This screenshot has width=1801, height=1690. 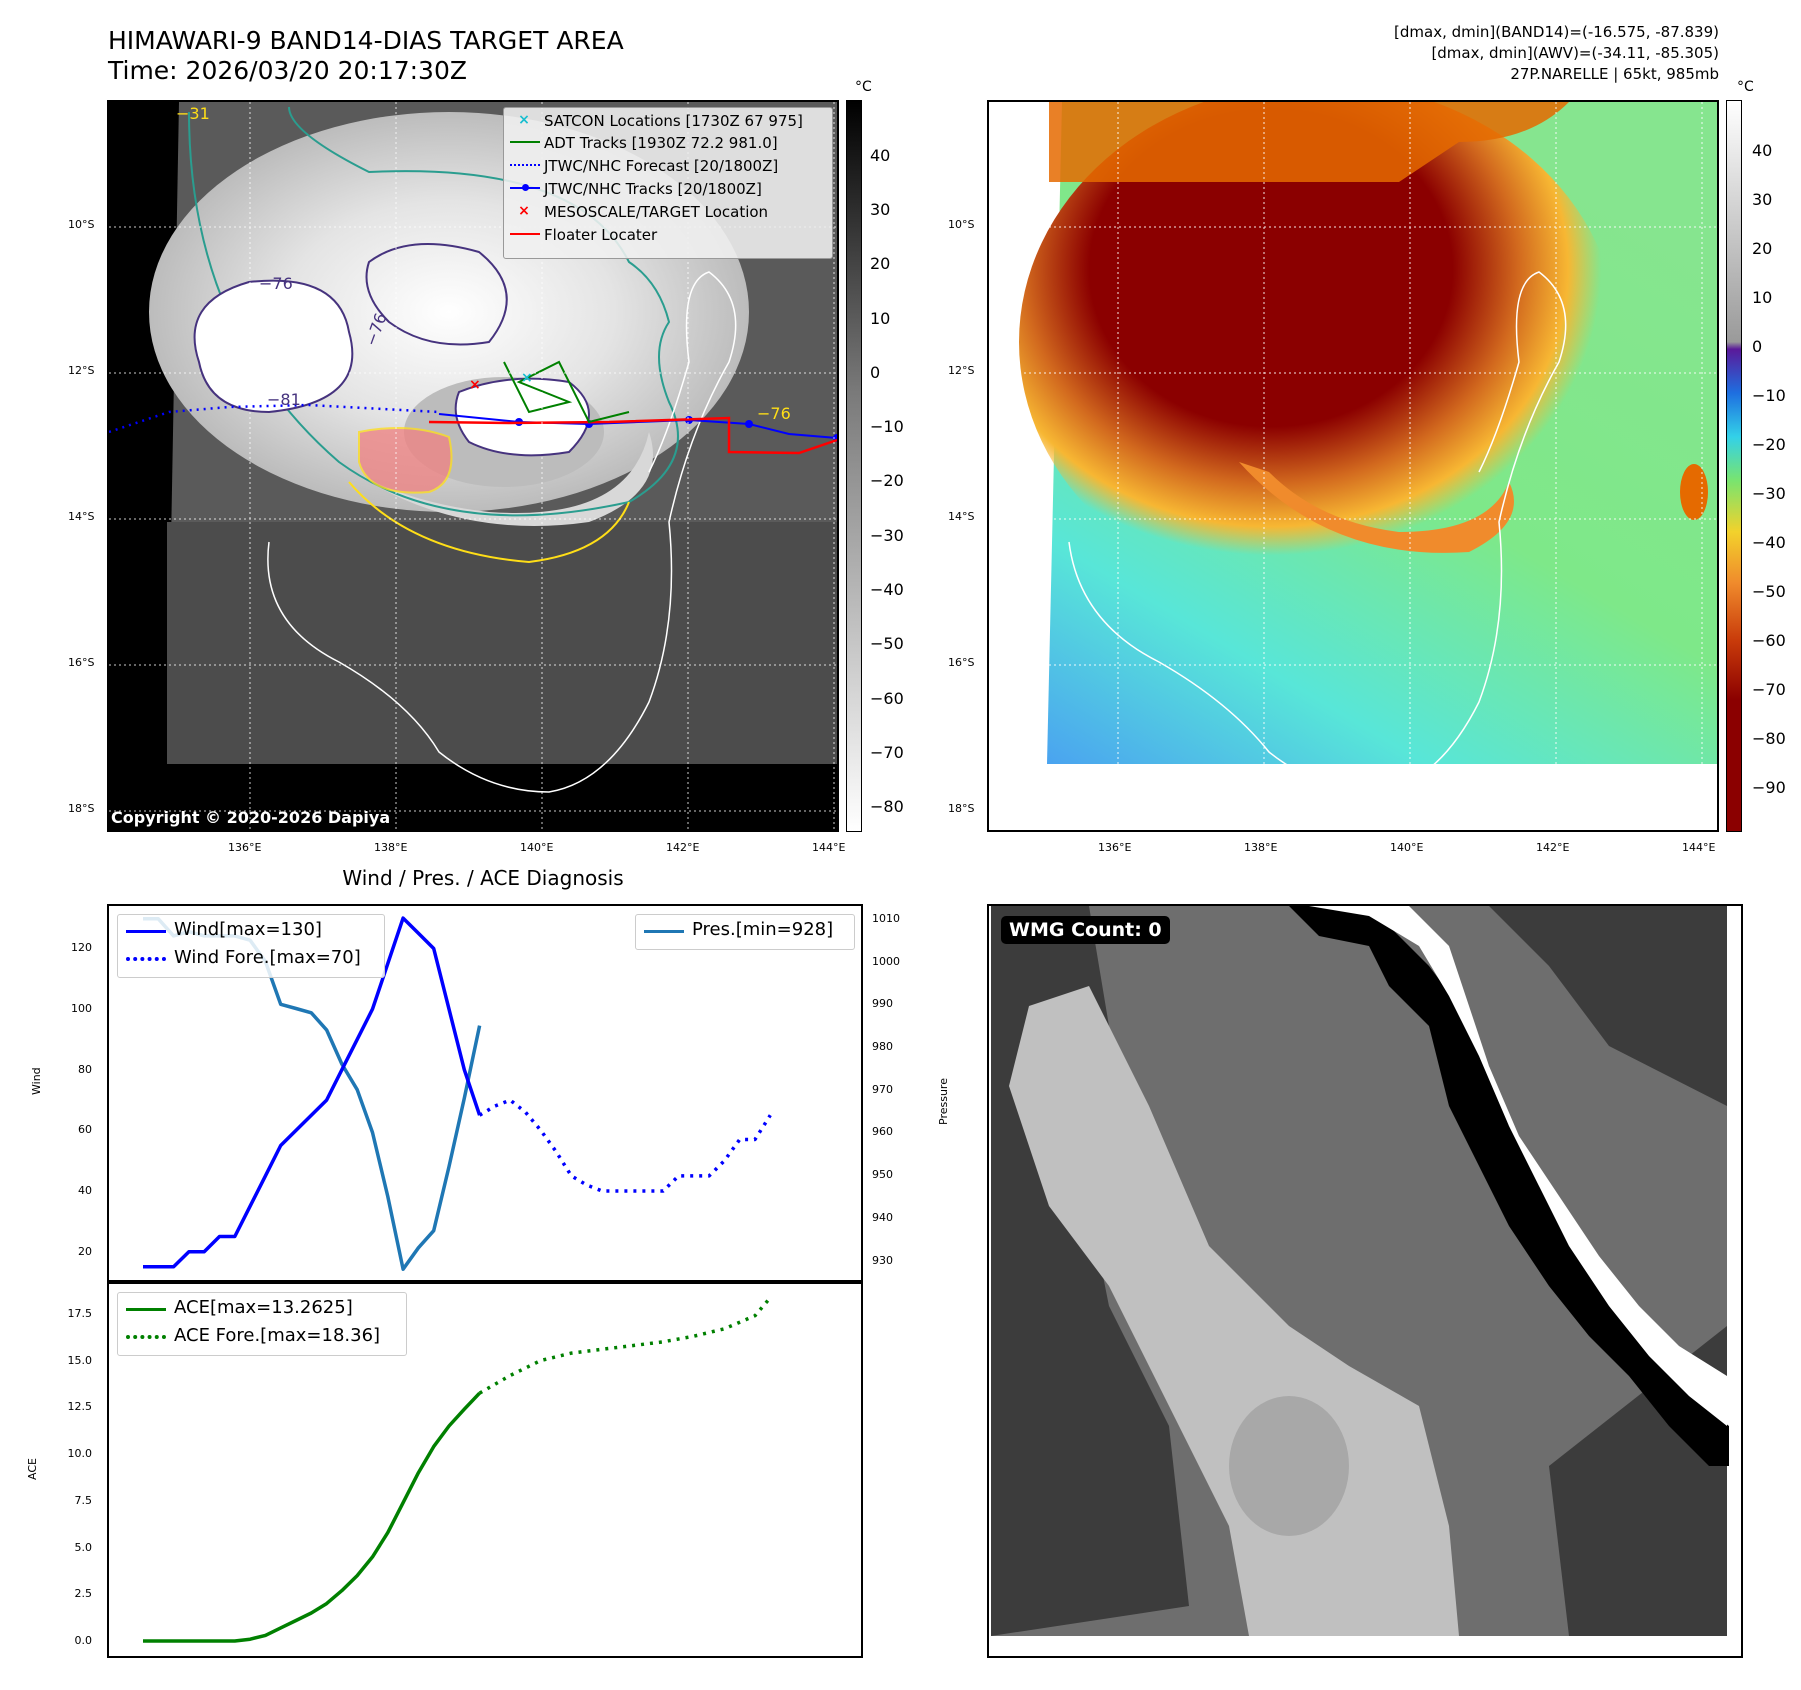 What do you see at coordinates (312, 1517) in the screenshot?
I see `ace-line` at bounding box center [312, 1517].